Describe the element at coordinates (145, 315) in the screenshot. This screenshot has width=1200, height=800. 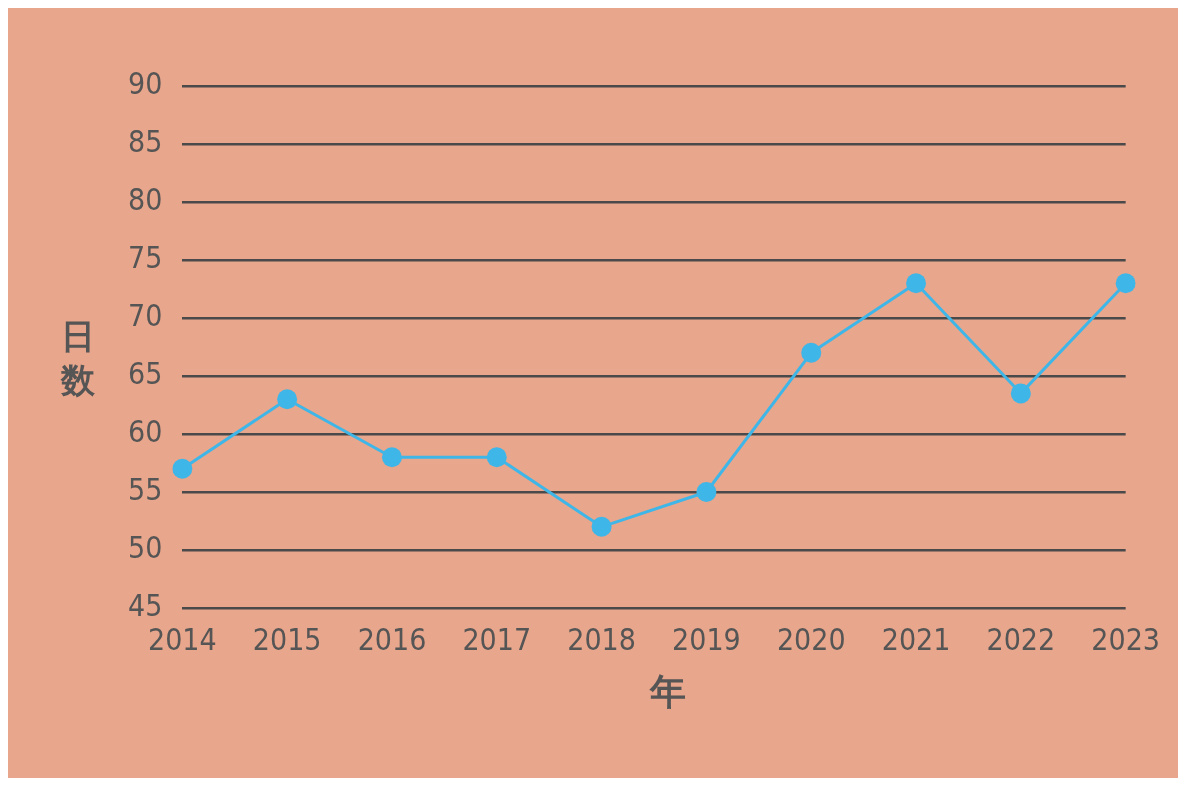
I see `y-tick-label: 70` at that location.